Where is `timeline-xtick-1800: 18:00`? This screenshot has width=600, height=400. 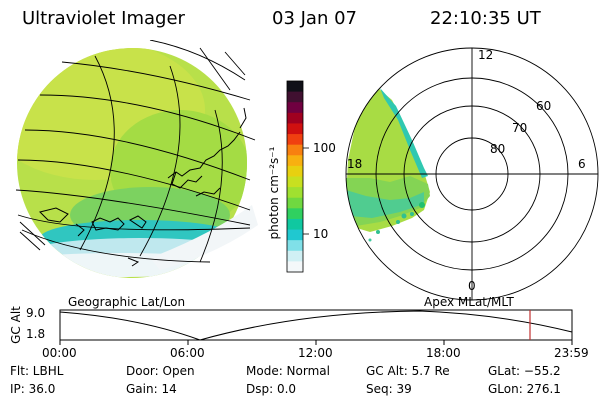
timeline-xtick-1800: 18:00 is located at coordinates (443, 353).